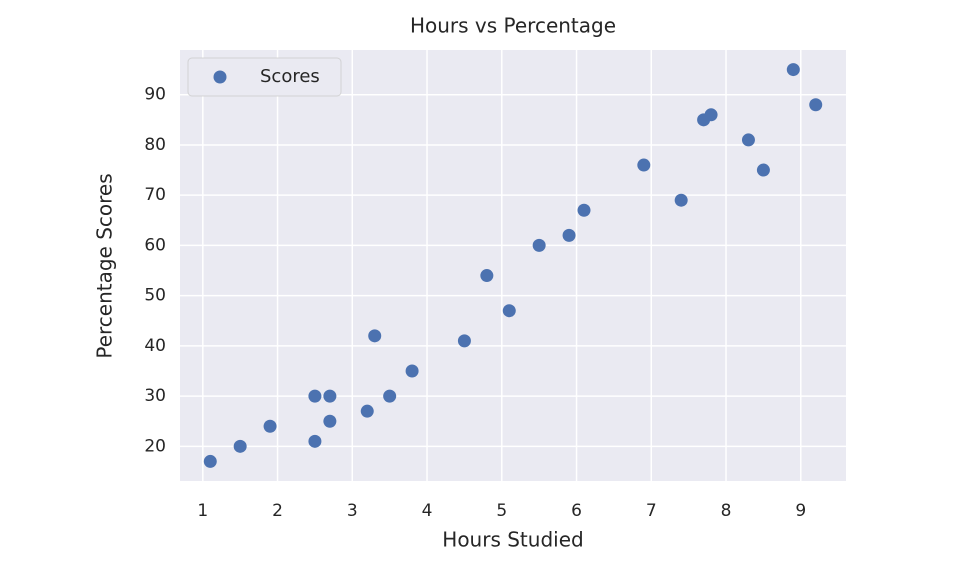 Image resolution: width=965 pixels, height=574 pixels. Describe the element at coordinates (155, 396) in the screenshot. I see `y-tick-label: 30` at that location.